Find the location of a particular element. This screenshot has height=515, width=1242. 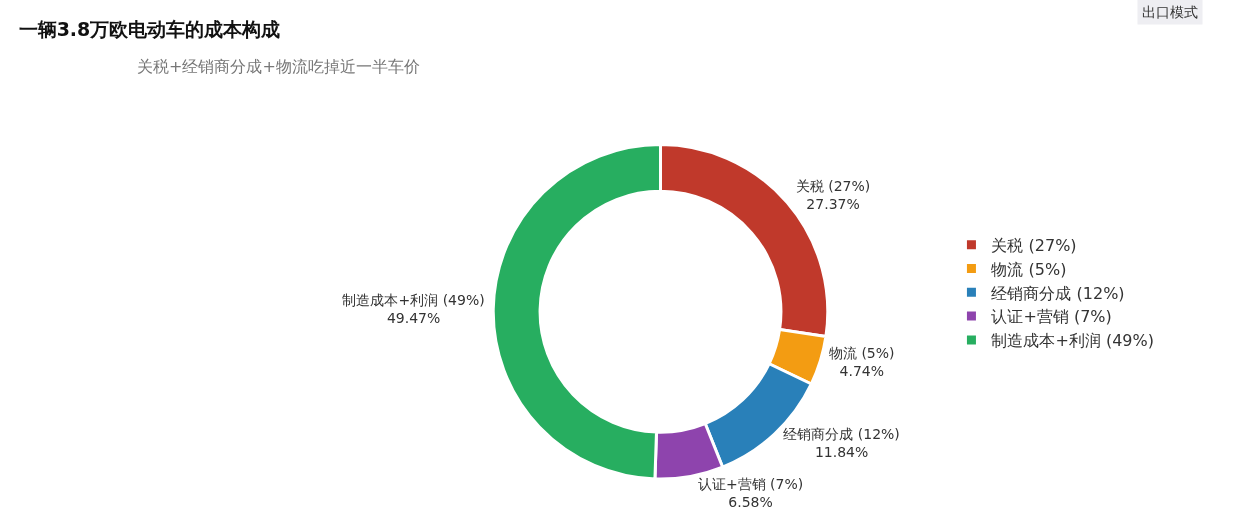

chart-subtitle: 关税+经销商分成+物流吃掉近一半车价 is located at coordinates (278, 66).